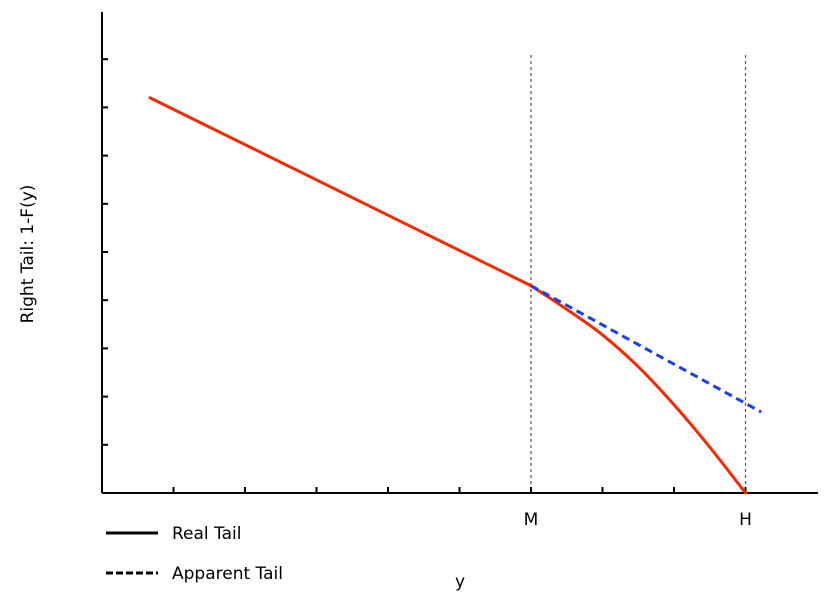 This screenshot has height=602, width=830. Describe the element at coordinates (194, 554) in the screenshot. I see `legend: Real Tail Apparent Tail` at that location.